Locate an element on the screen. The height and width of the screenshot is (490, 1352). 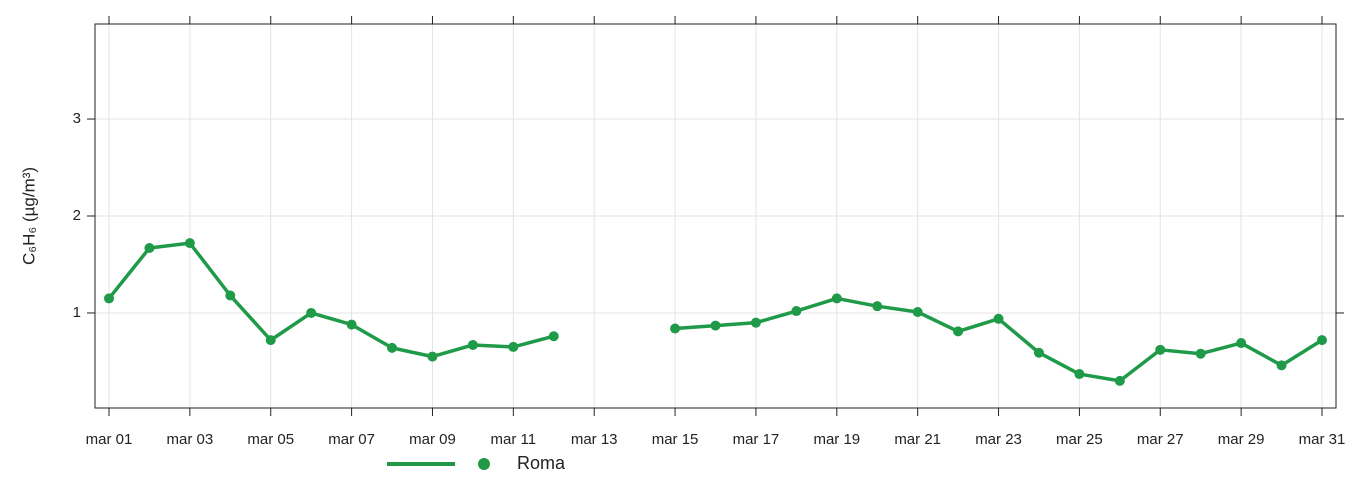
x-tick-label: mar 05 is located at coordinates (270, 439).